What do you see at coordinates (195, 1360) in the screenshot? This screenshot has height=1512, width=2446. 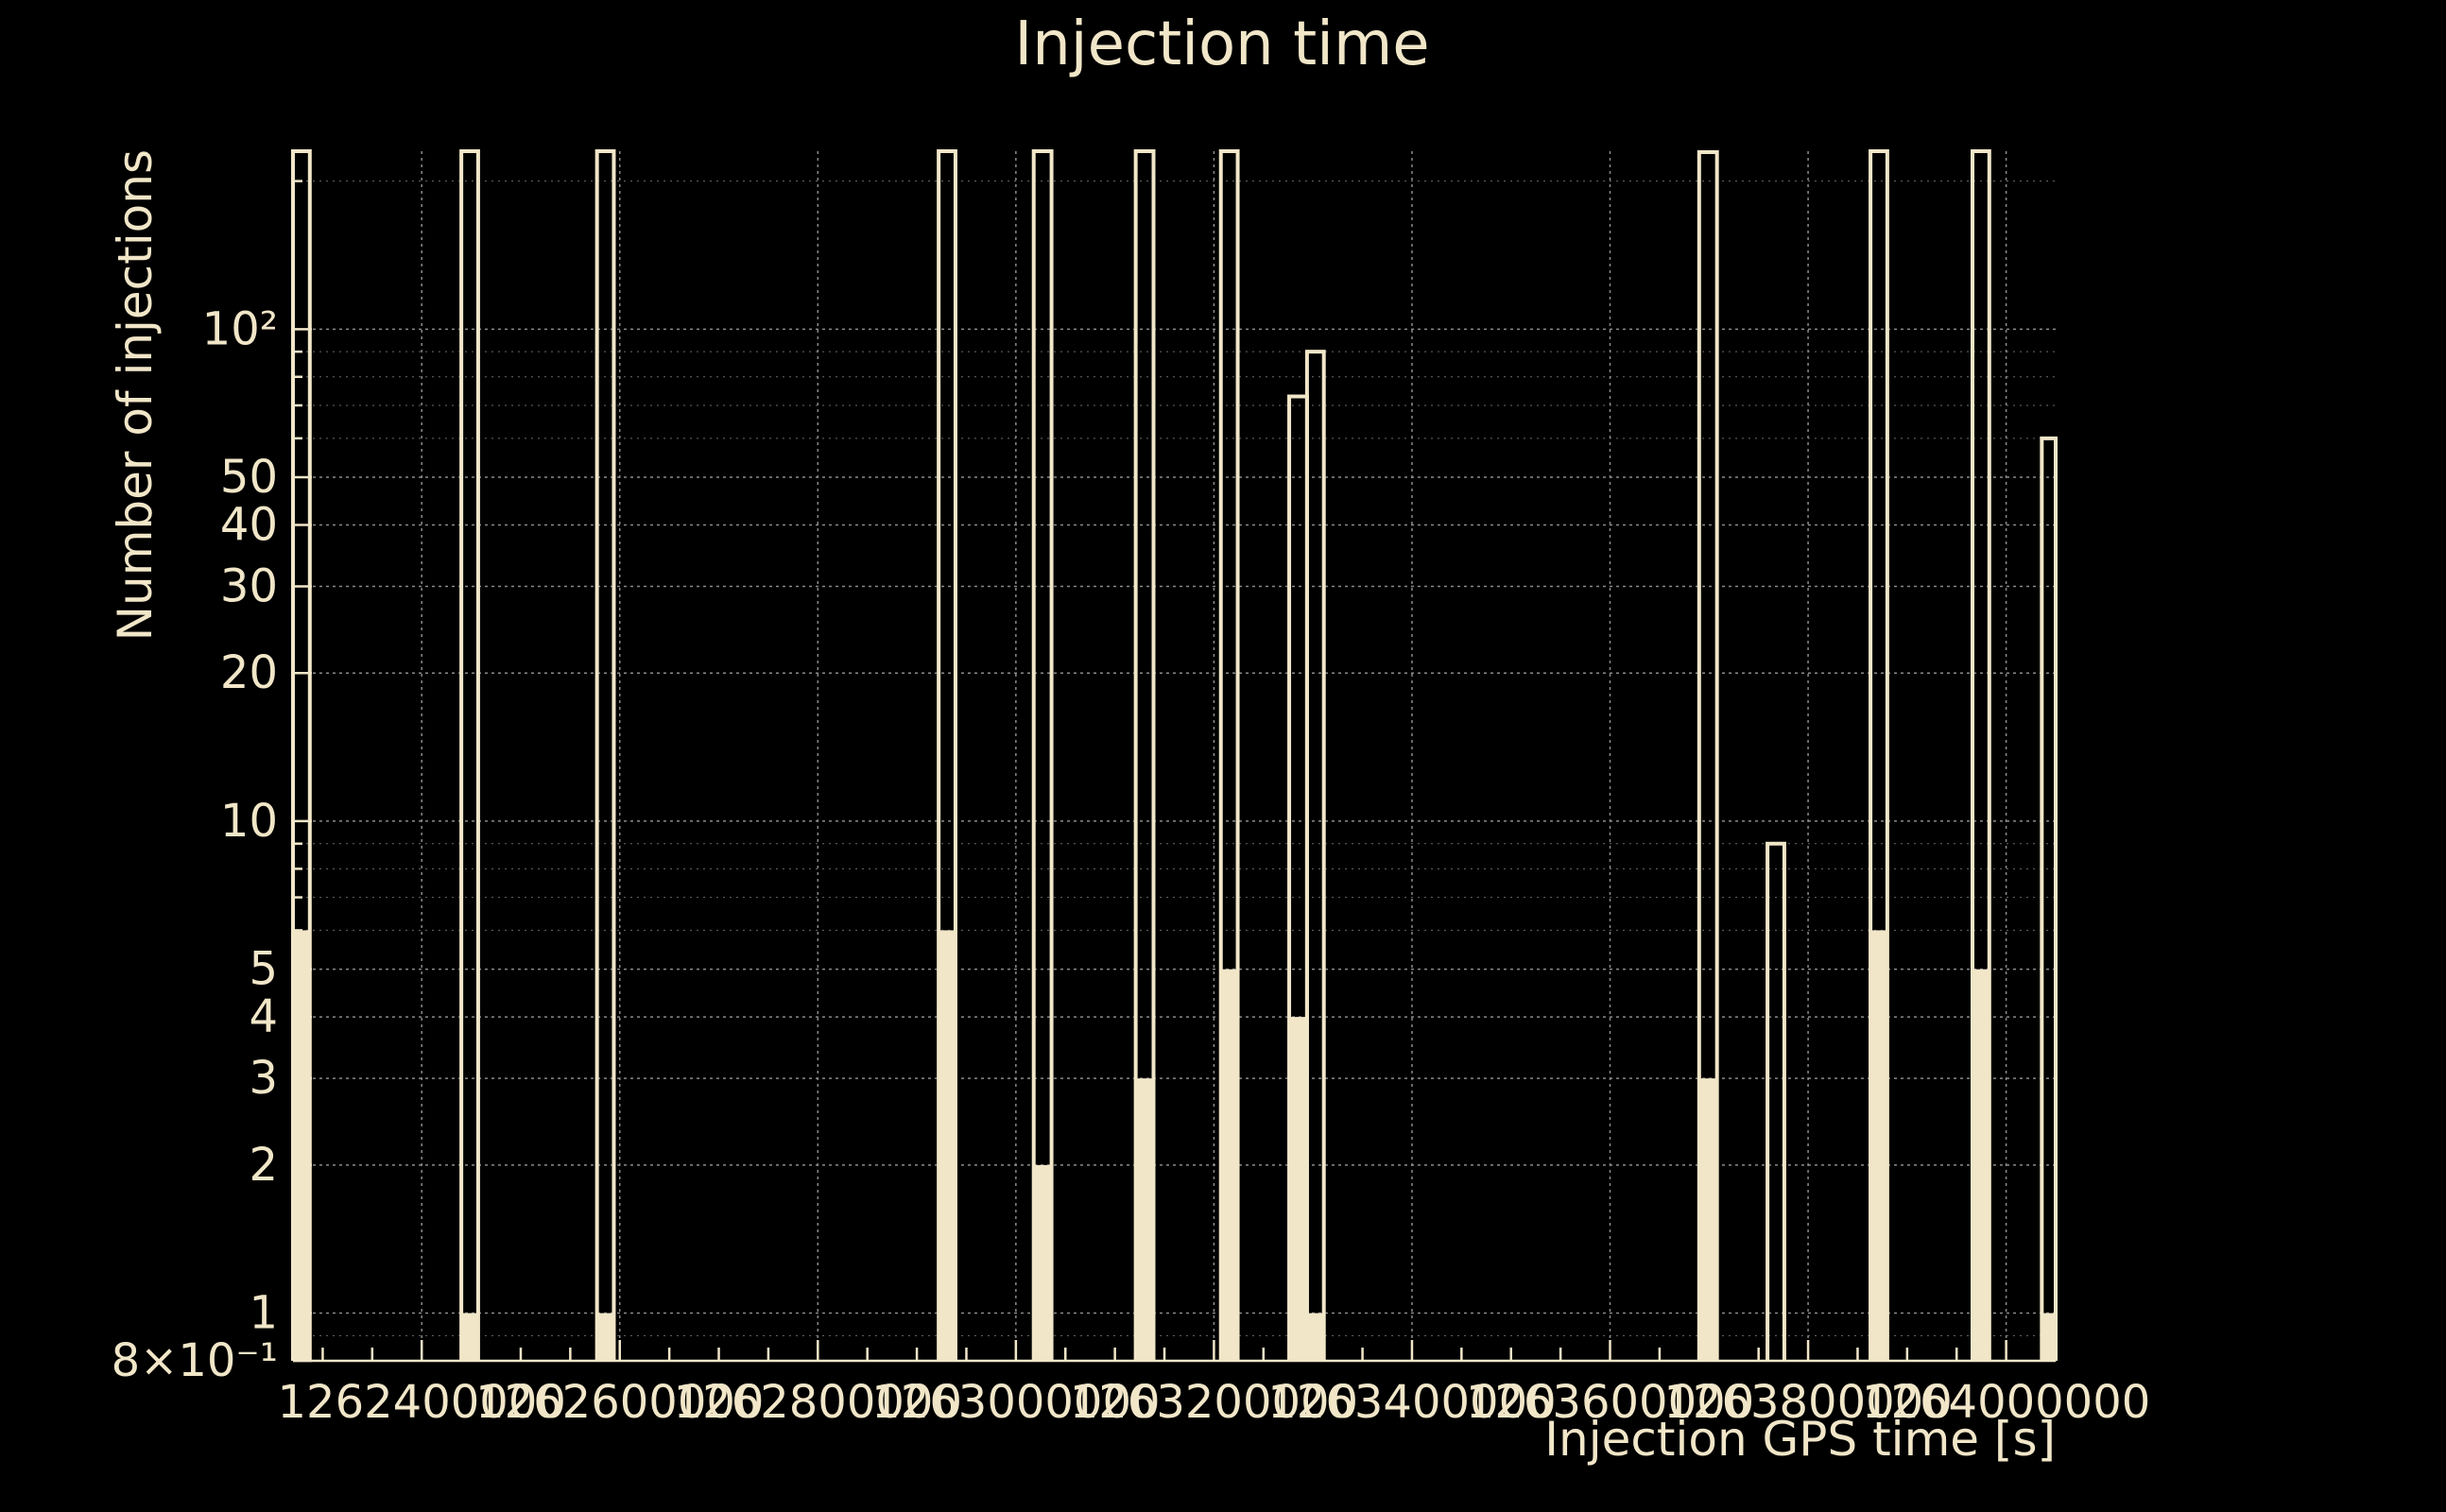 I see `y-tick-label: 8×10⁻¹` at bounding box center [195, 1360].